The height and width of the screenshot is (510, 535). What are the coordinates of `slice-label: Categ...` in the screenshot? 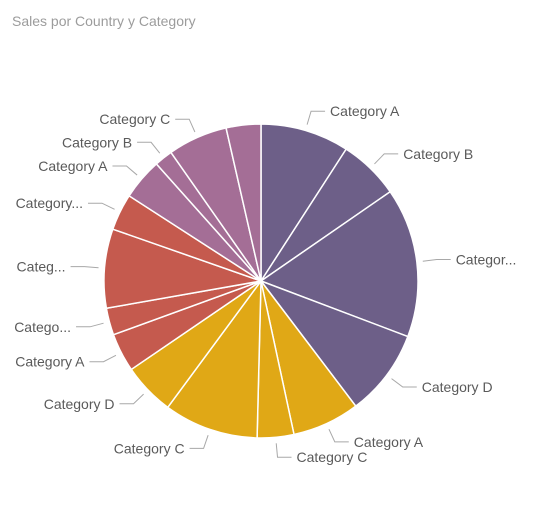 It's located at (41, 267).